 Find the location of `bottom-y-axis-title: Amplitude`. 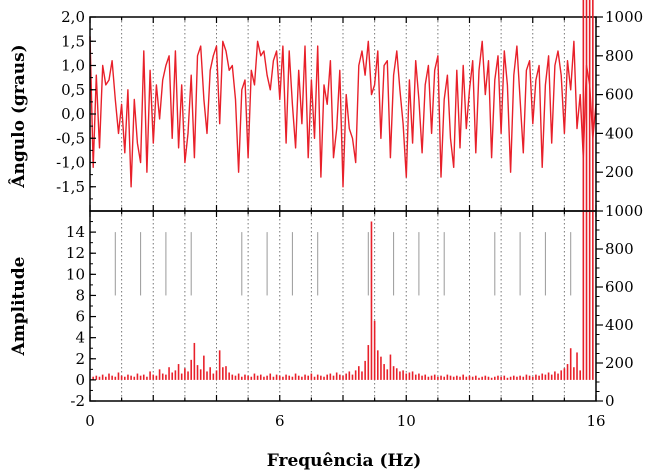

bottom-y-axis-title: Amplitude is located at coordinates (19, 306).